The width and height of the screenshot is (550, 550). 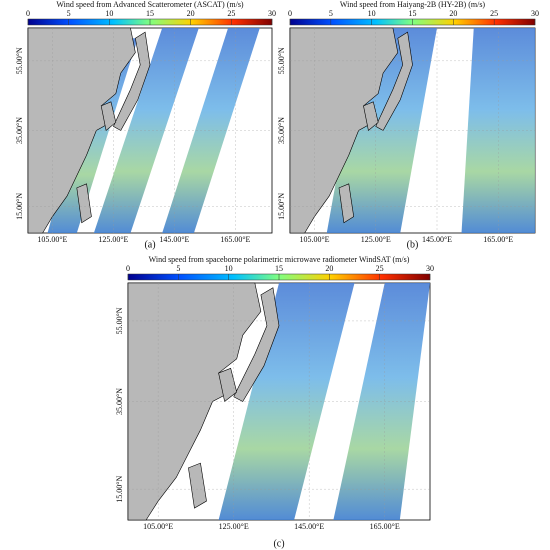 I want to click on panel-label: (a), so click(x=149, y=244).